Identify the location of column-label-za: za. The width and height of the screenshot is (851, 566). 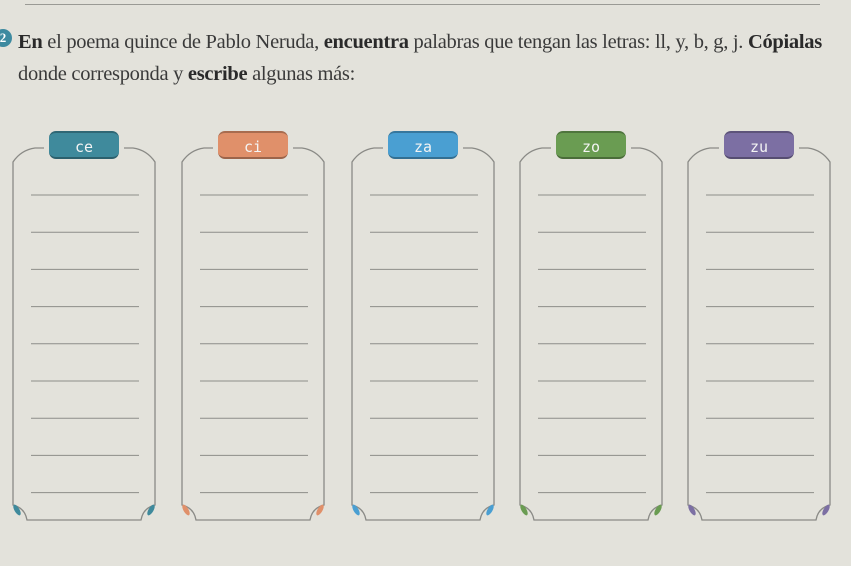
(423, 145).